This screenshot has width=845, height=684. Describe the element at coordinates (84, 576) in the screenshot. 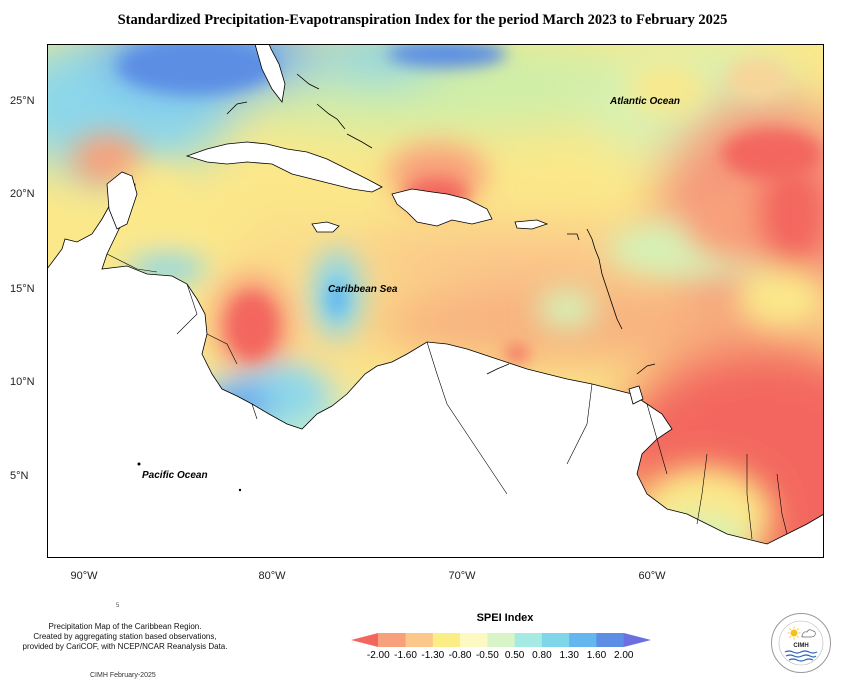

I see `lon-label-90w: 90°W` at that location.